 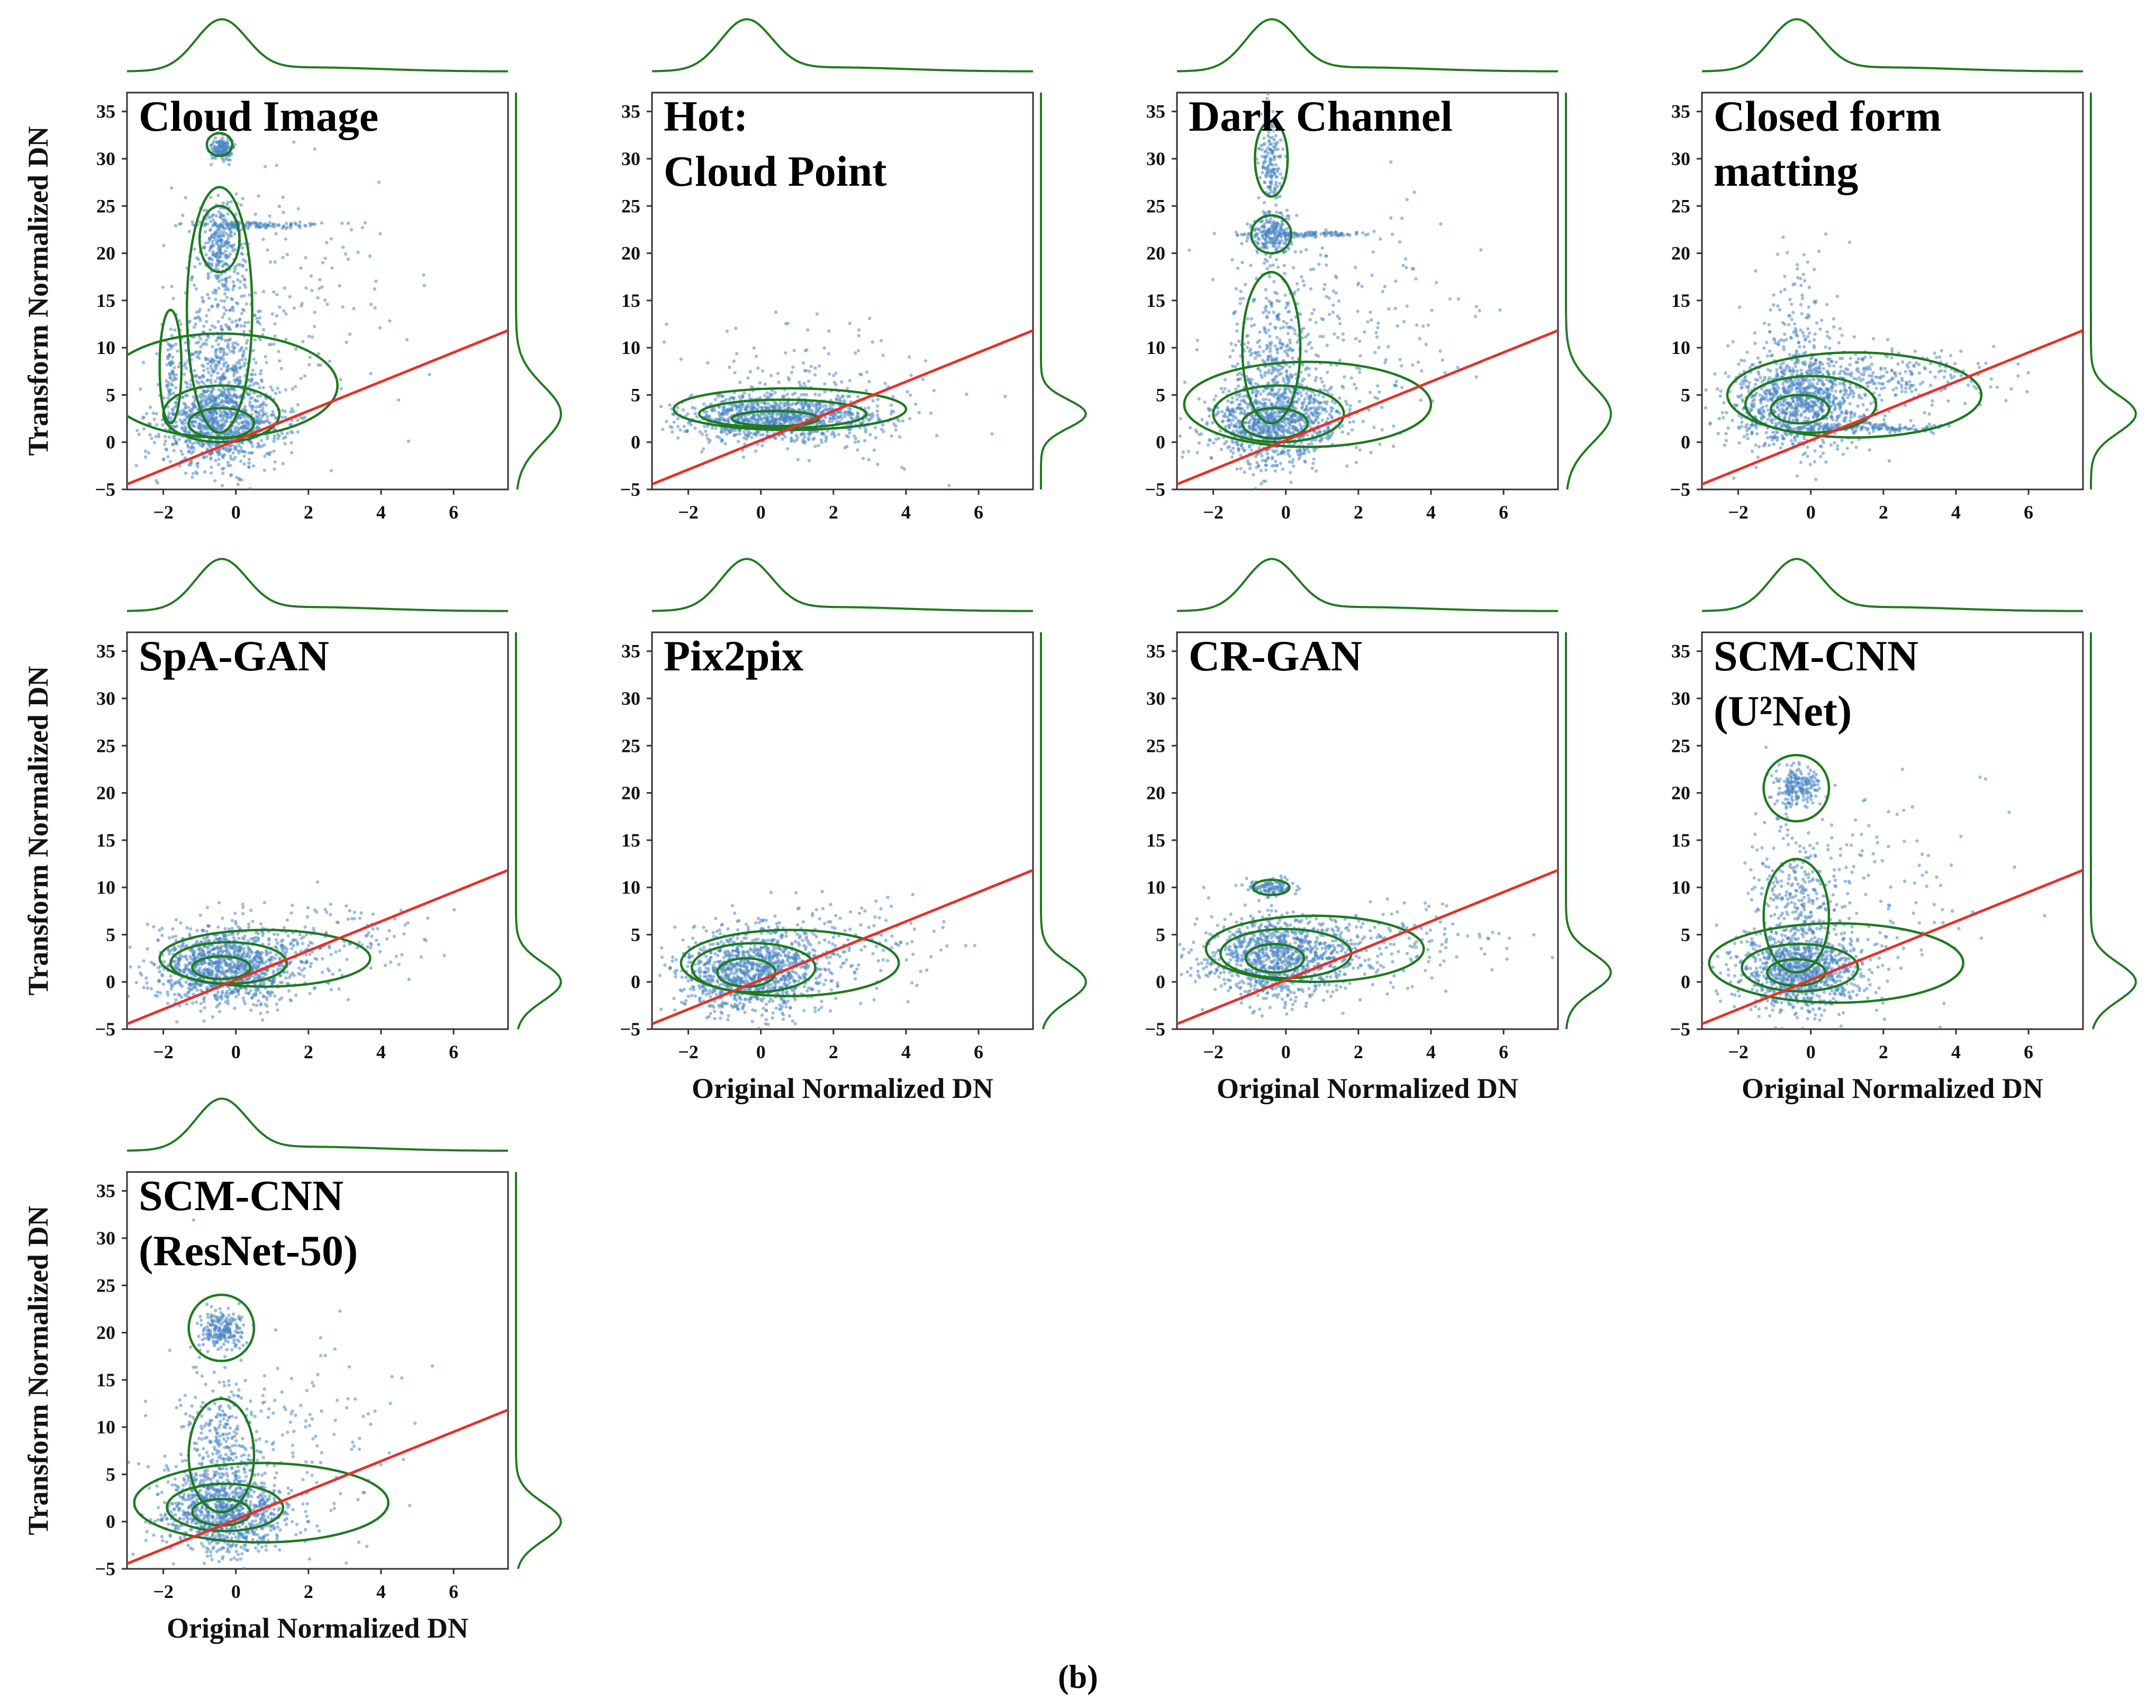 What do you see at coordinates (782, 414) in the screenshot?
I see `kde-contour` at bounding box center [782, 414].